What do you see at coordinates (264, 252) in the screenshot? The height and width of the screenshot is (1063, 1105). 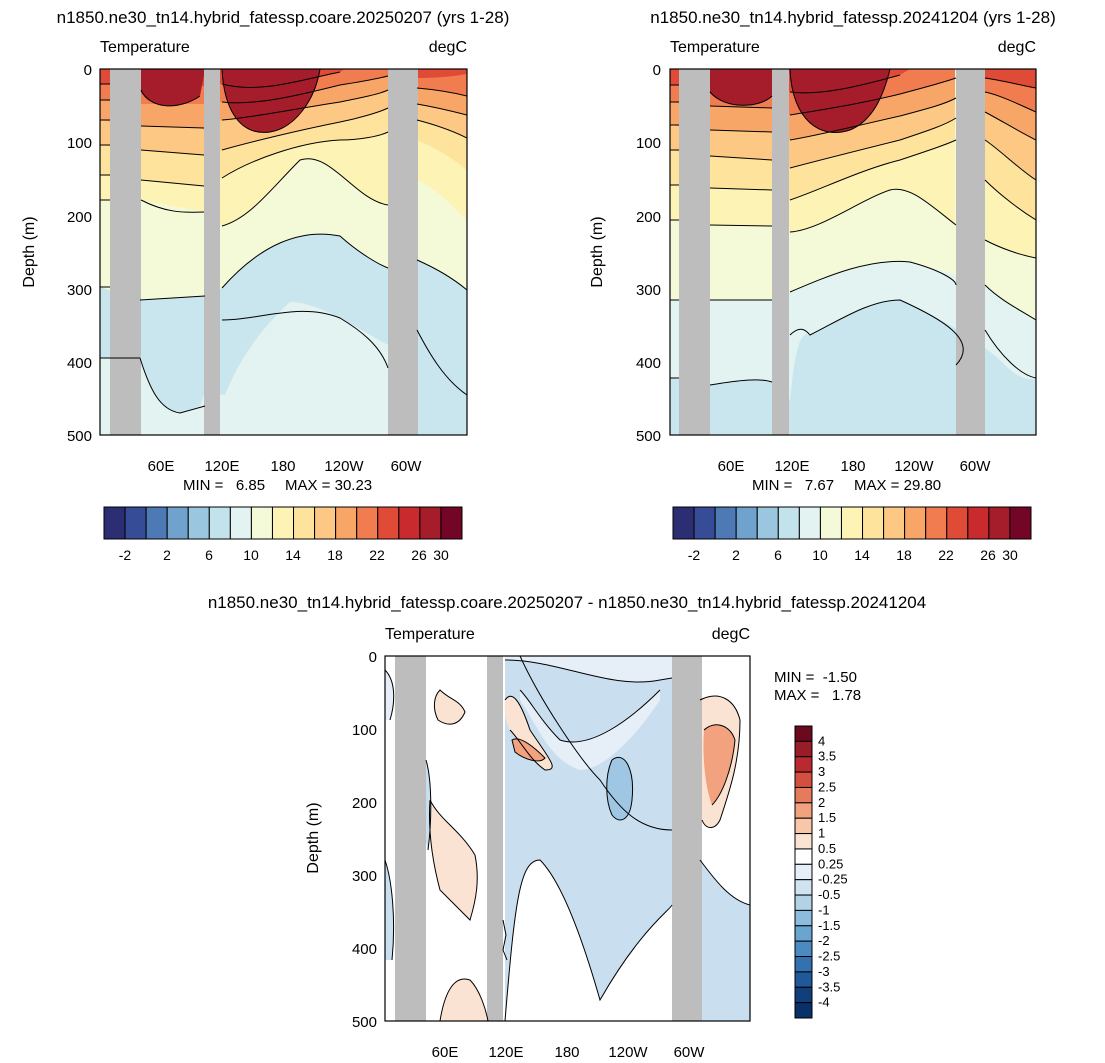 I see `land-mask` at bounding box center [264, 252].